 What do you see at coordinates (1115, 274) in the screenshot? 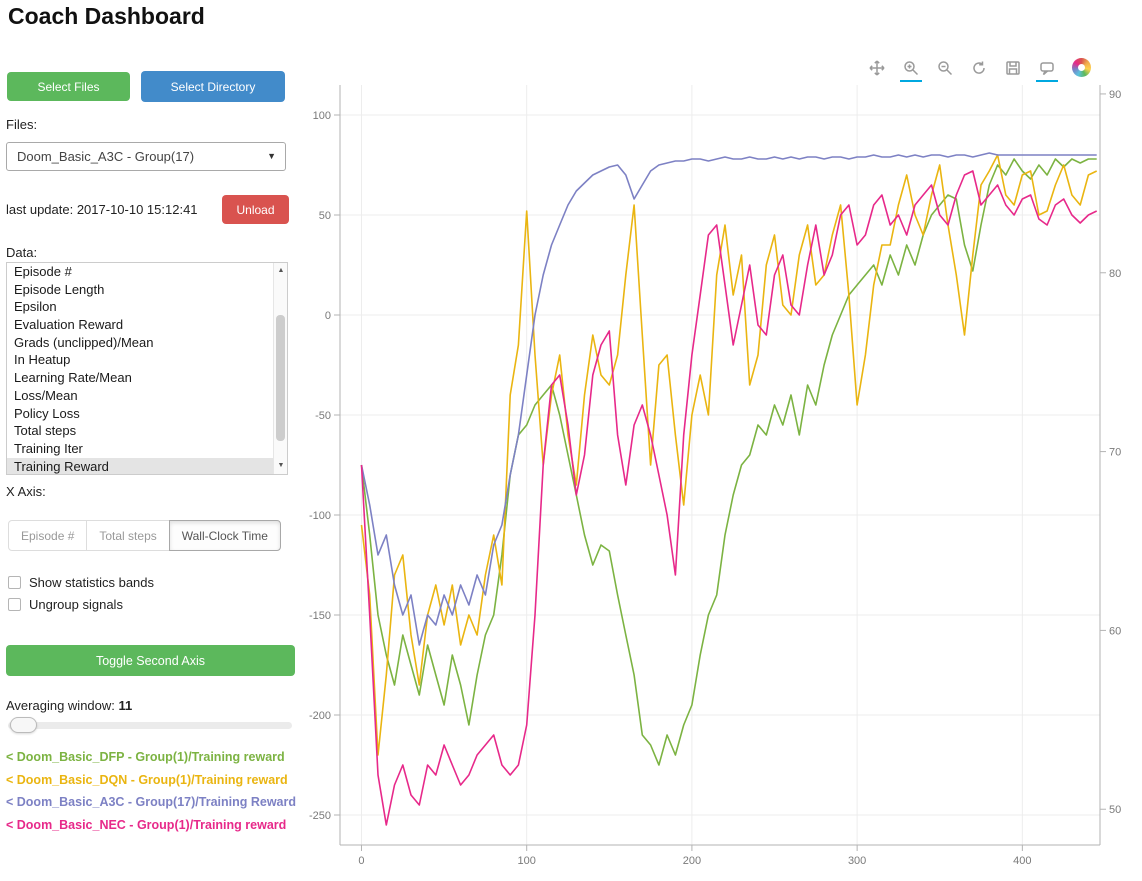
I see `svg-text: 80` at bounding box center [1115, 274].